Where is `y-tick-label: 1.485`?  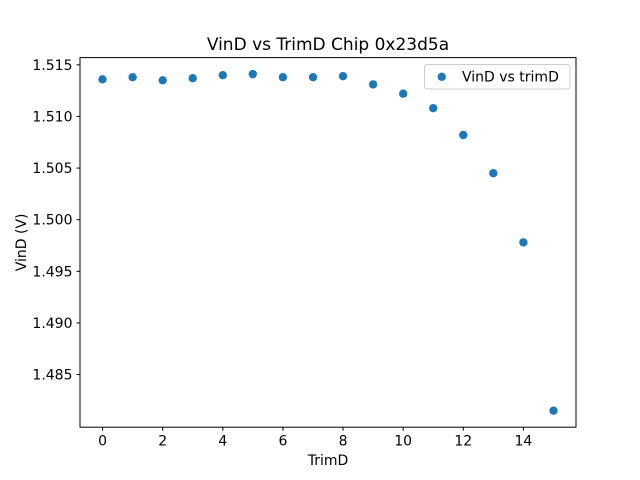 y-tick-label: 1.485 is located at coordinates (52, 376).